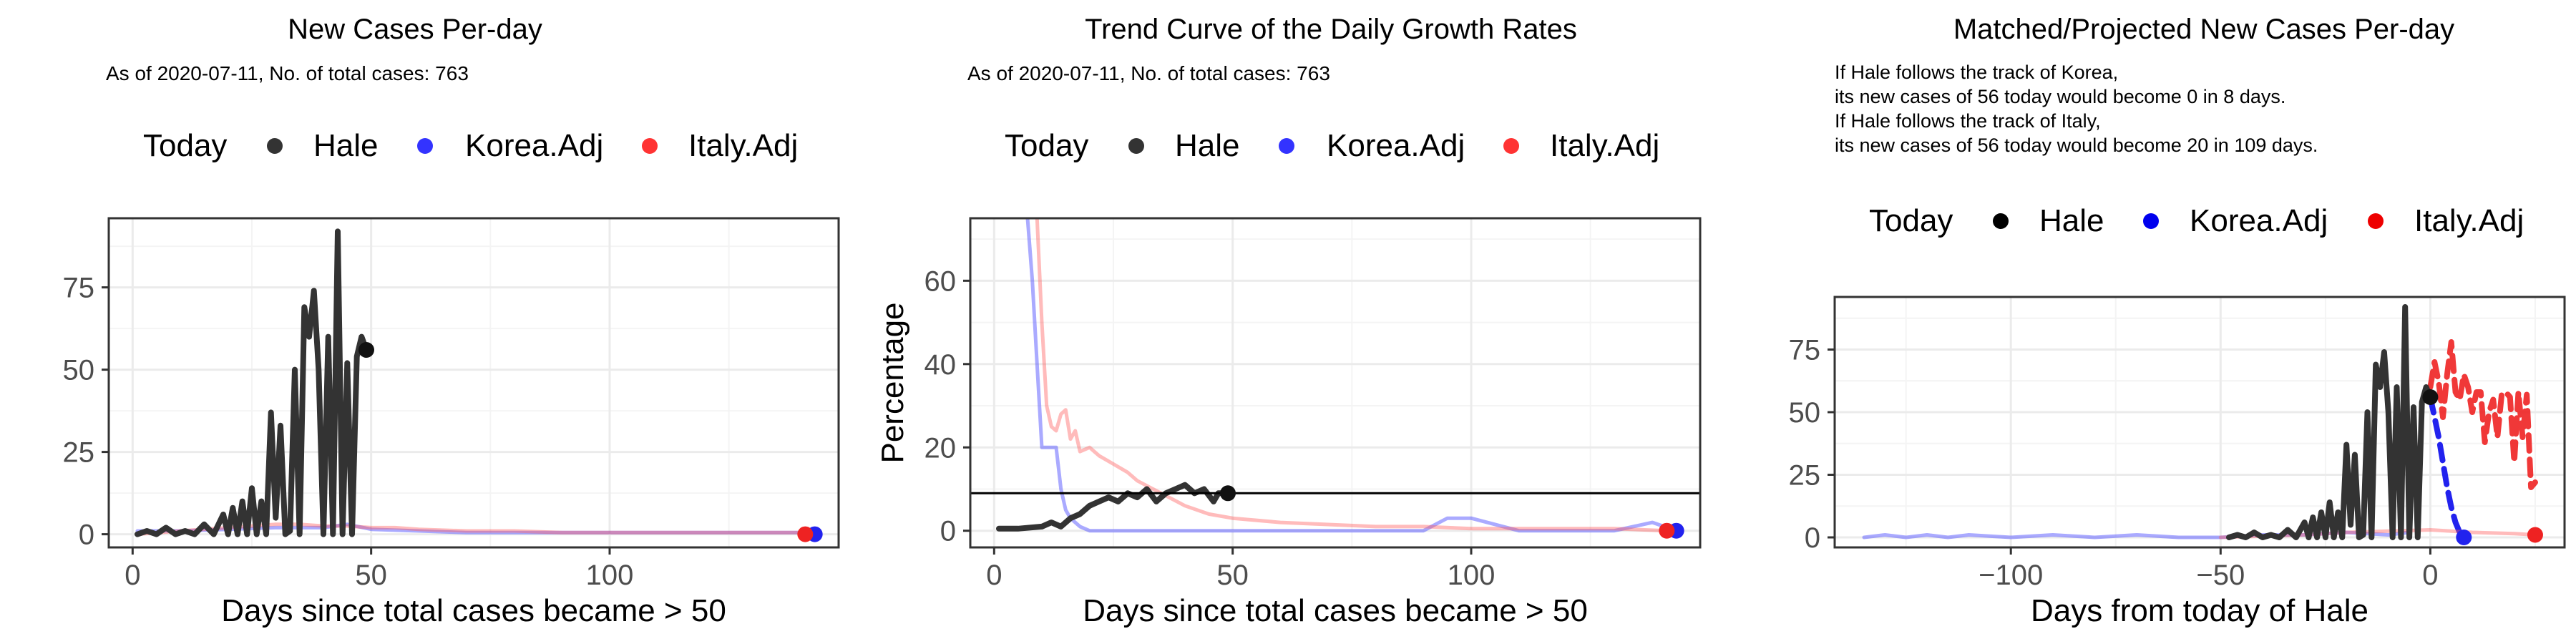 Image resolution: width=2576 pixels, height=644 pixels. I want to click on panel3-plot: −100 −50 0 0 25 50 75, so click(2177, 444).